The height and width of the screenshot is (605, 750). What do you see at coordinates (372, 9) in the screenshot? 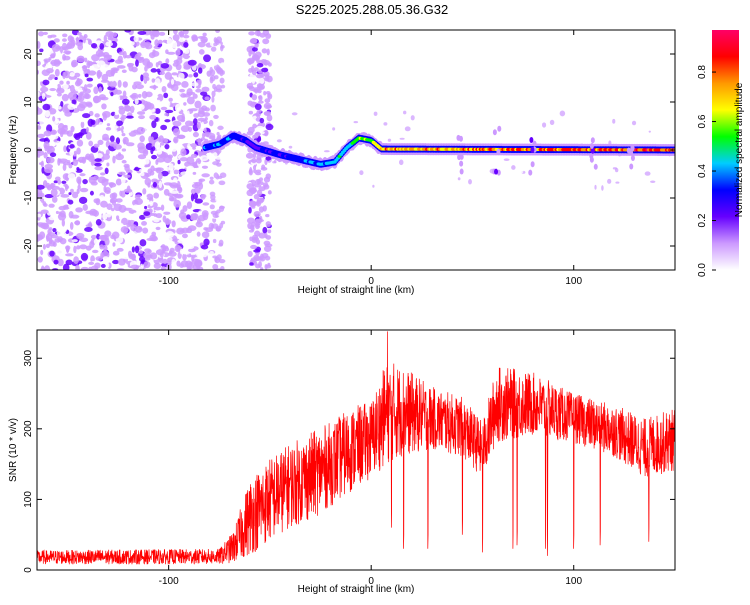
I see `figure-title: S225.2025.288.05.36.G32` at bounding box center [372, 9].